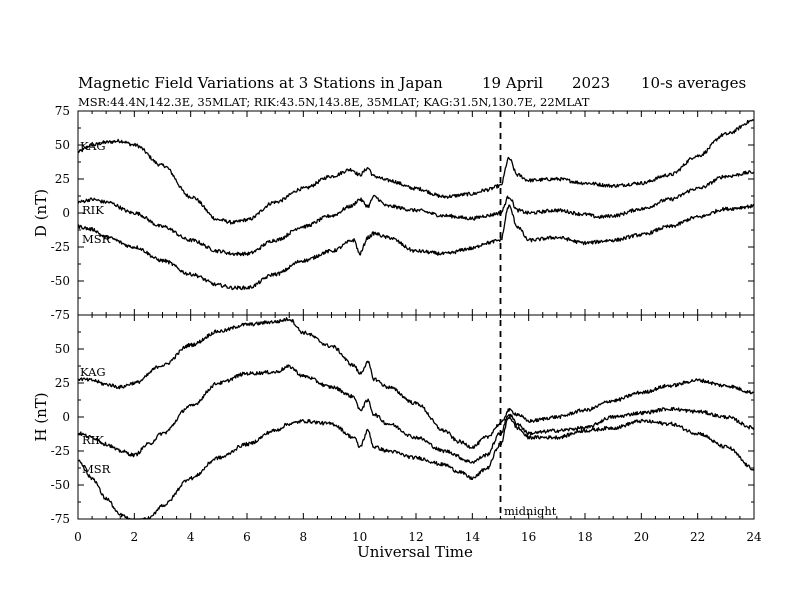 The width and height of the screenshot is (792, 612). What do you see at coordinates (415, 537) in the screenshot?
I see `x-tick-label: 12` at bounding box center [415, 537].